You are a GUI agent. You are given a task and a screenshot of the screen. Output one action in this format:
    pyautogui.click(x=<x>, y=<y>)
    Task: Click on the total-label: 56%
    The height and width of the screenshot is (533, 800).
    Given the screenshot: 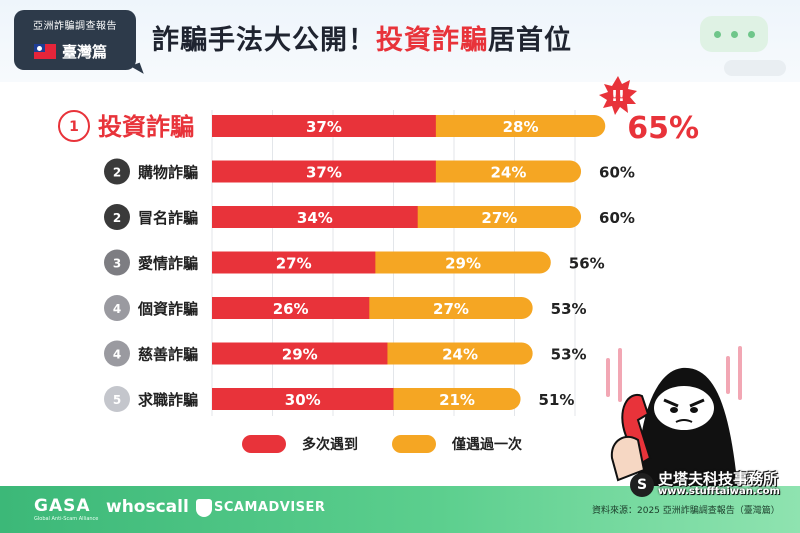 What is the action you would take?
    pyautogui.click(x=587, y=264)
    